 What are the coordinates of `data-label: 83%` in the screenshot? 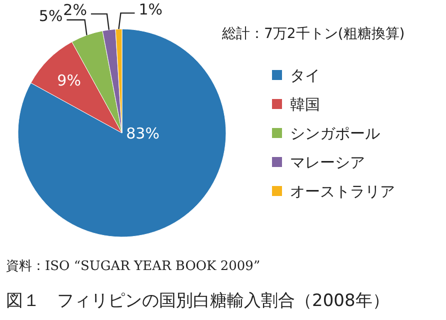 It's located at (143, 133).